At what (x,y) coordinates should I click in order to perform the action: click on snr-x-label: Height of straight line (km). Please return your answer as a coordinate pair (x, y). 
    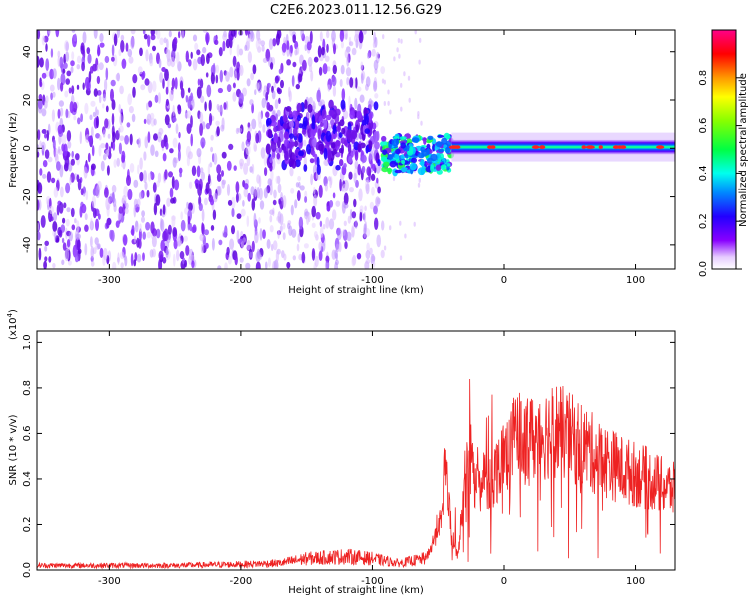
    Looking at the image, I should click on (356, 590).